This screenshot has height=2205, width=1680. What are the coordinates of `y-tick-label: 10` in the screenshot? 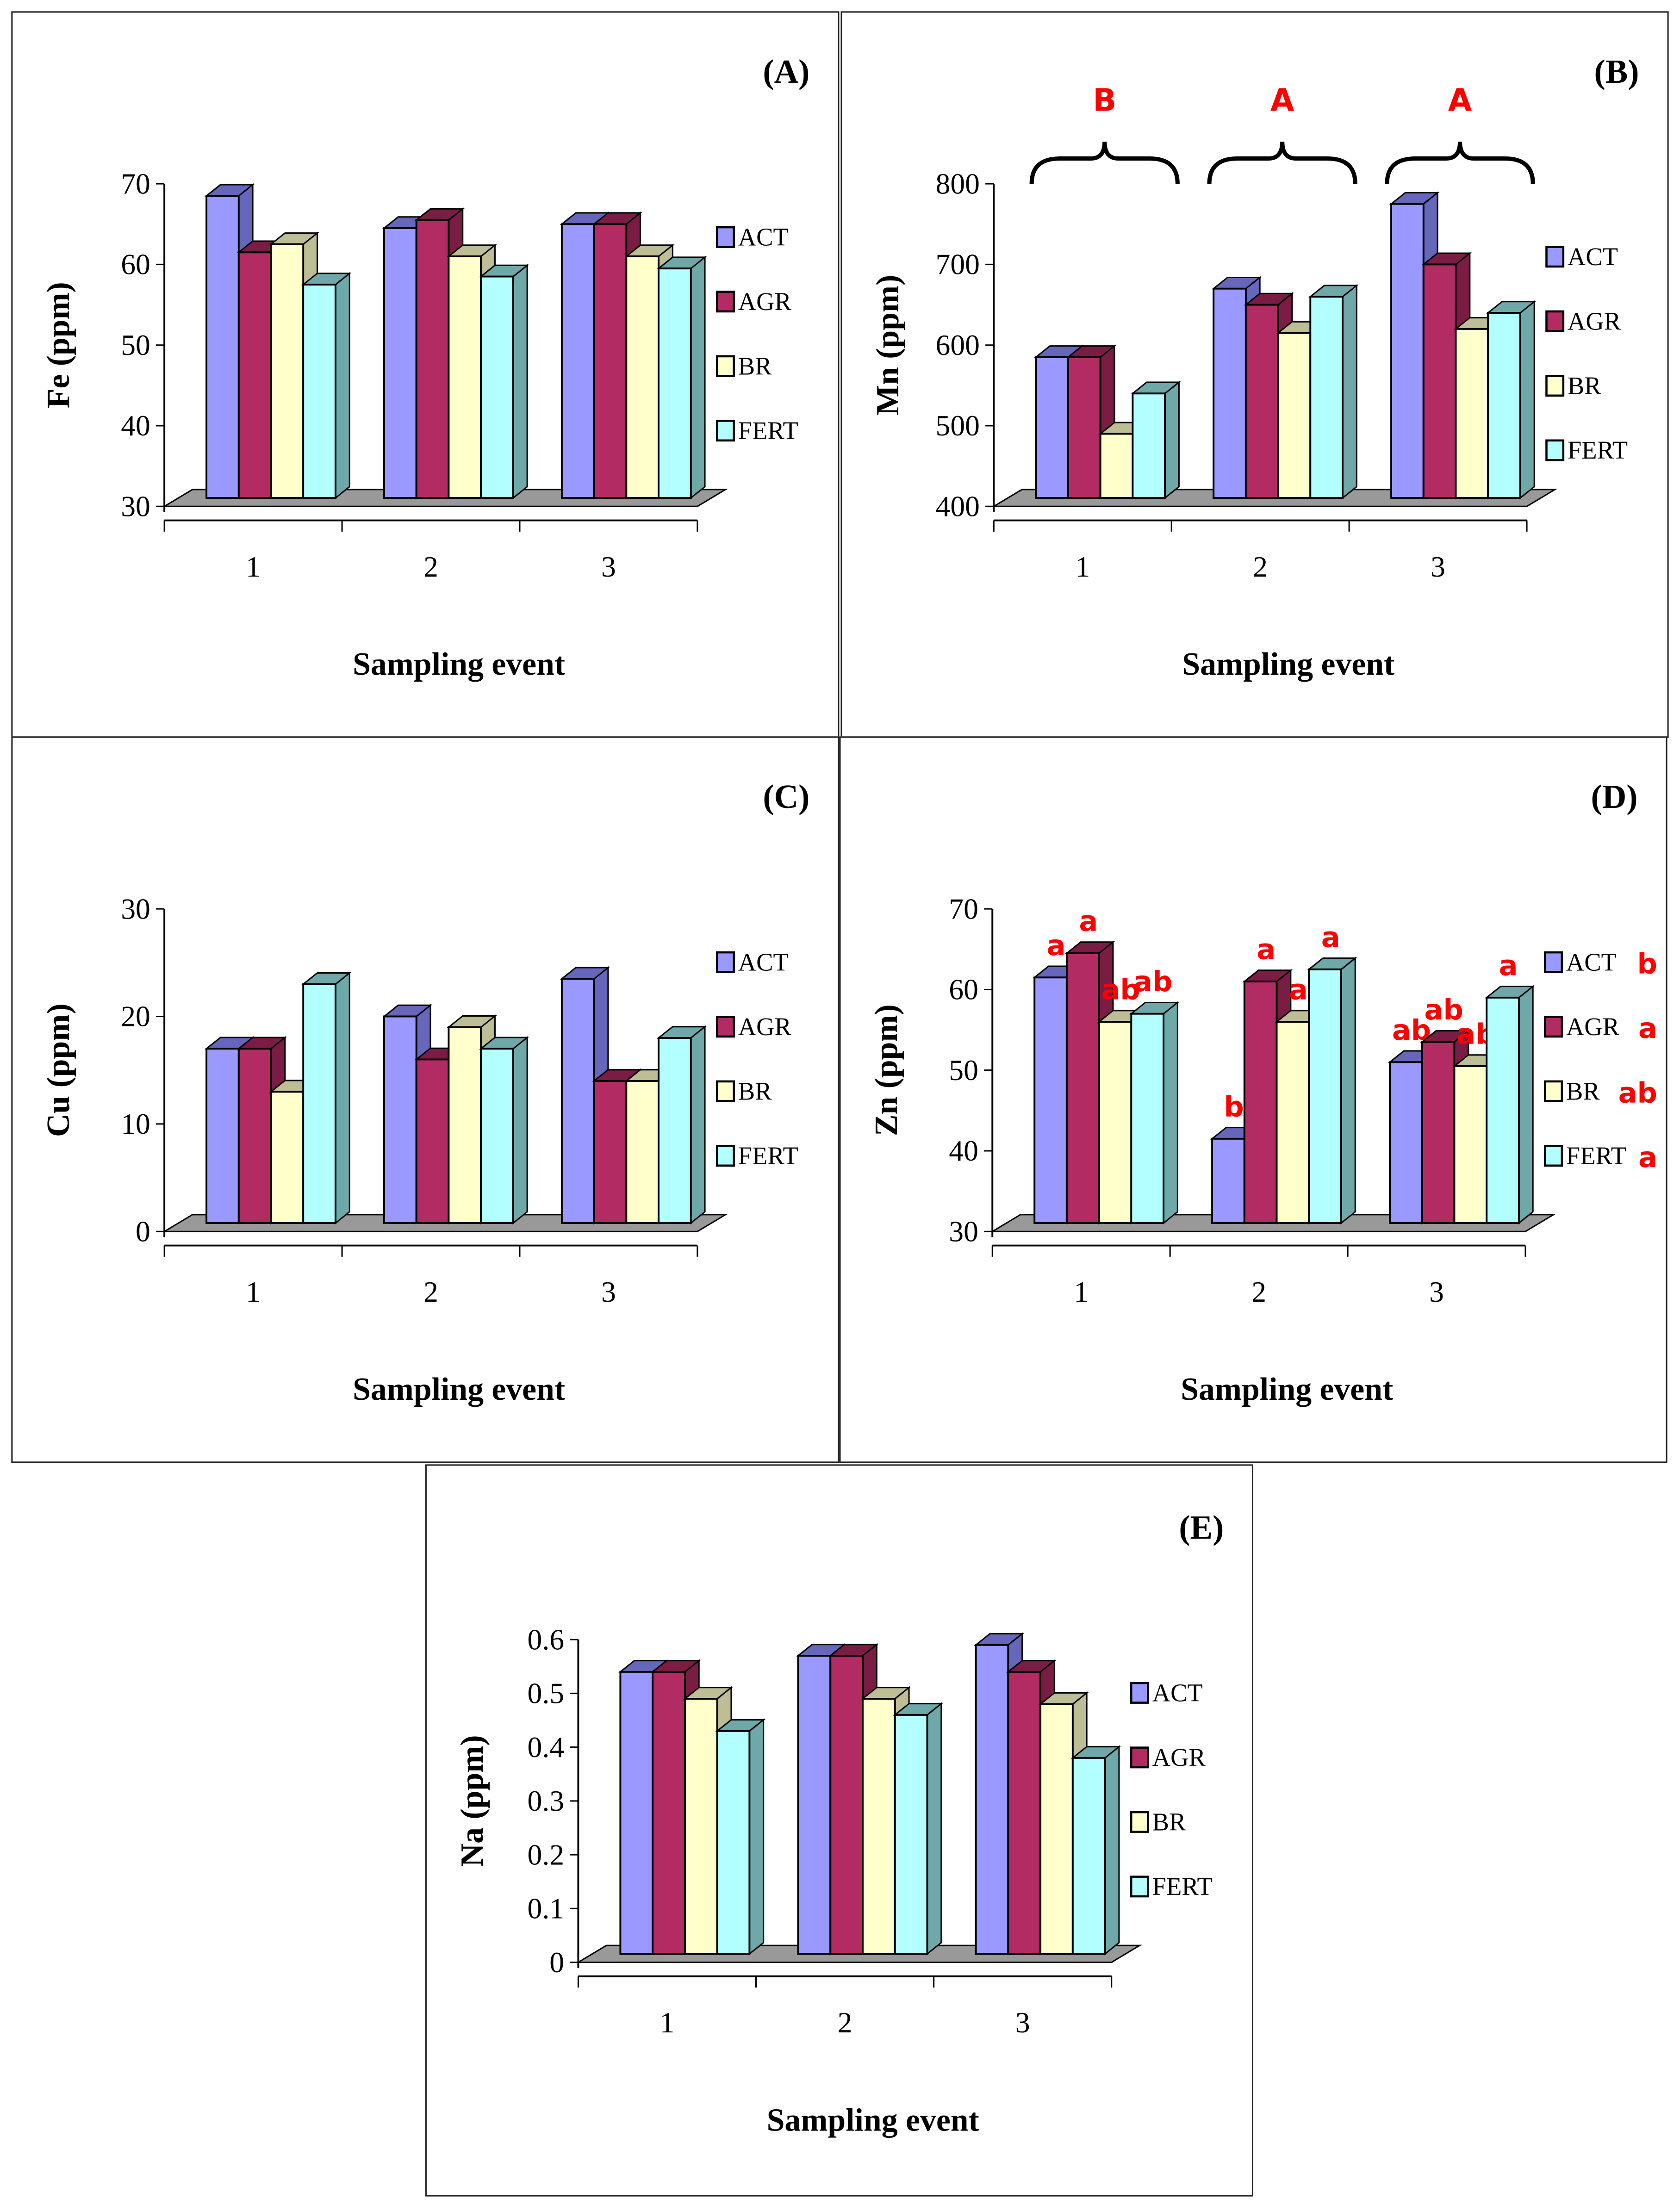 It's located at (135, 1123).